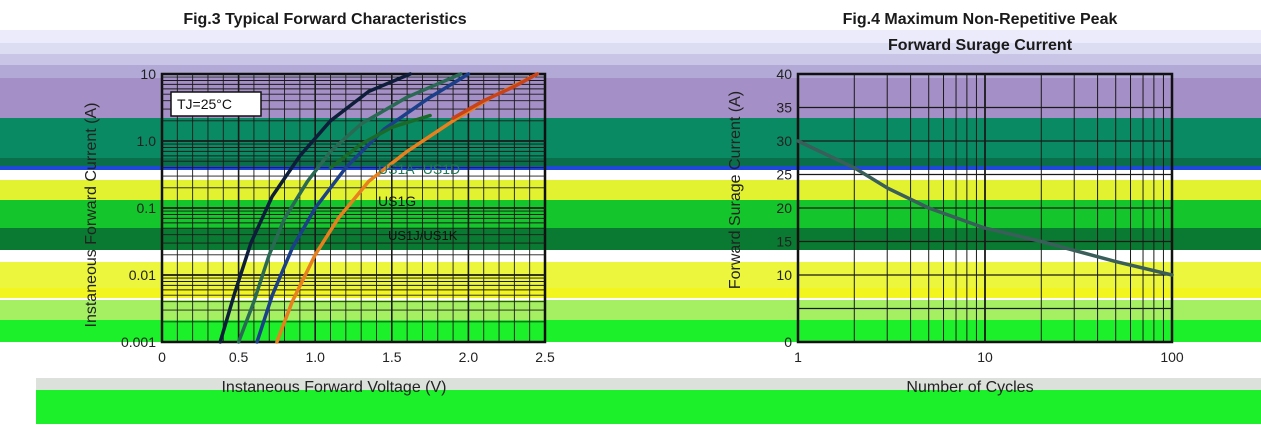 The image size is (1261, 427). I want to click on fig4-y-tick-label: 0, so click(788, 342).